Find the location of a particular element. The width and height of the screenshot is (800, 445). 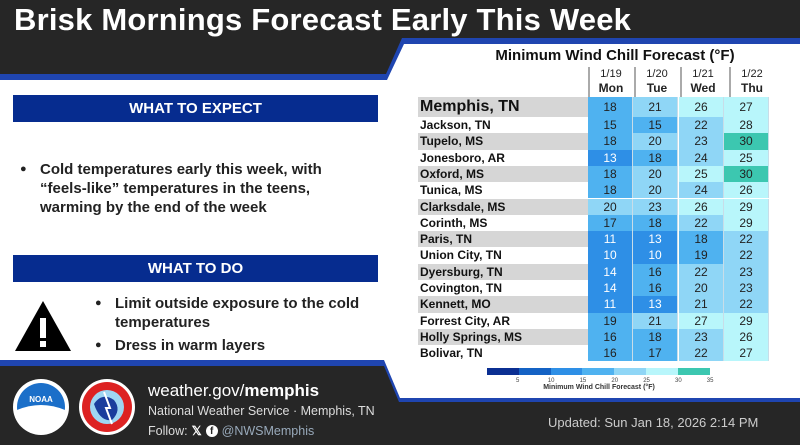

what-to-do-heading: WHAT TO DO is located at coordinates (195, 268).